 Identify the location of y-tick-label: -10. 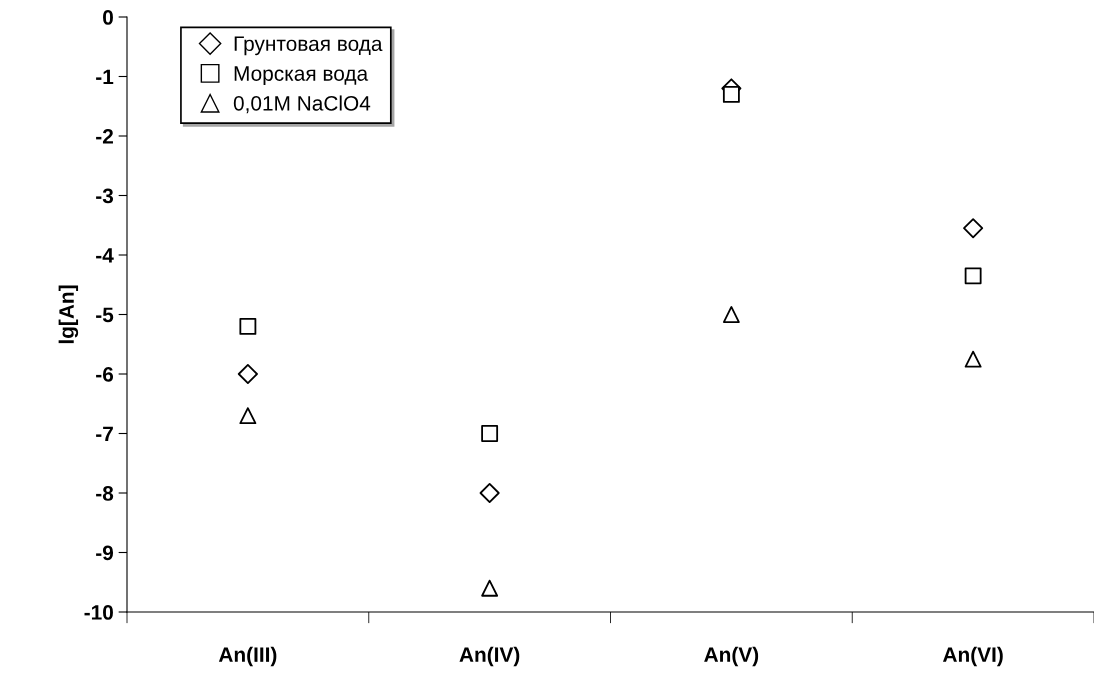
(98, 612).